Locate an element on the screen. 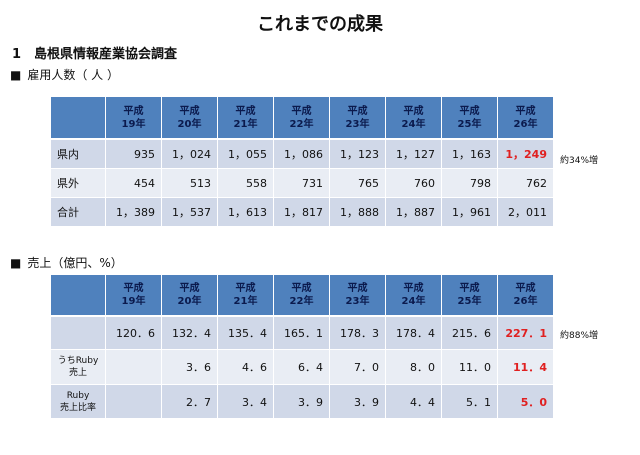 This screenshot has width=640, height=455. table-row: 県外 454 513 558 731 765 760 798 762 is located at coordinates (302, 183).